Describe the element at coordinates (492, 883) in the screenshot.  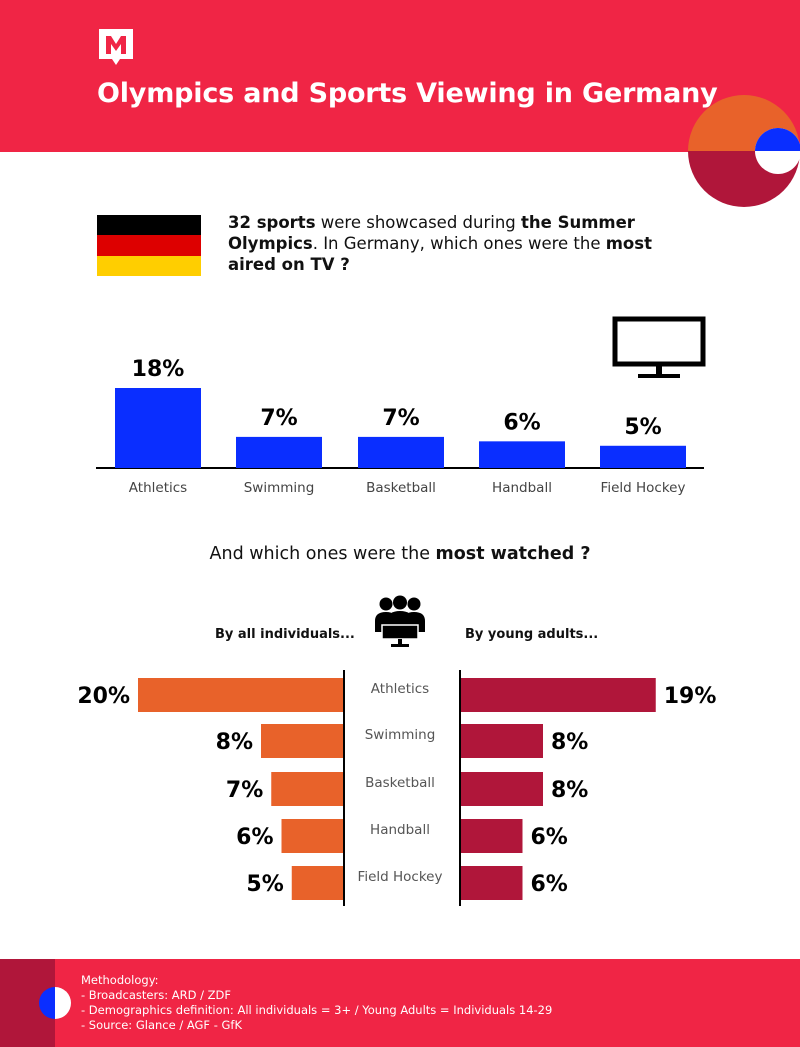
I see `right-bar-field-hockey` at that location.